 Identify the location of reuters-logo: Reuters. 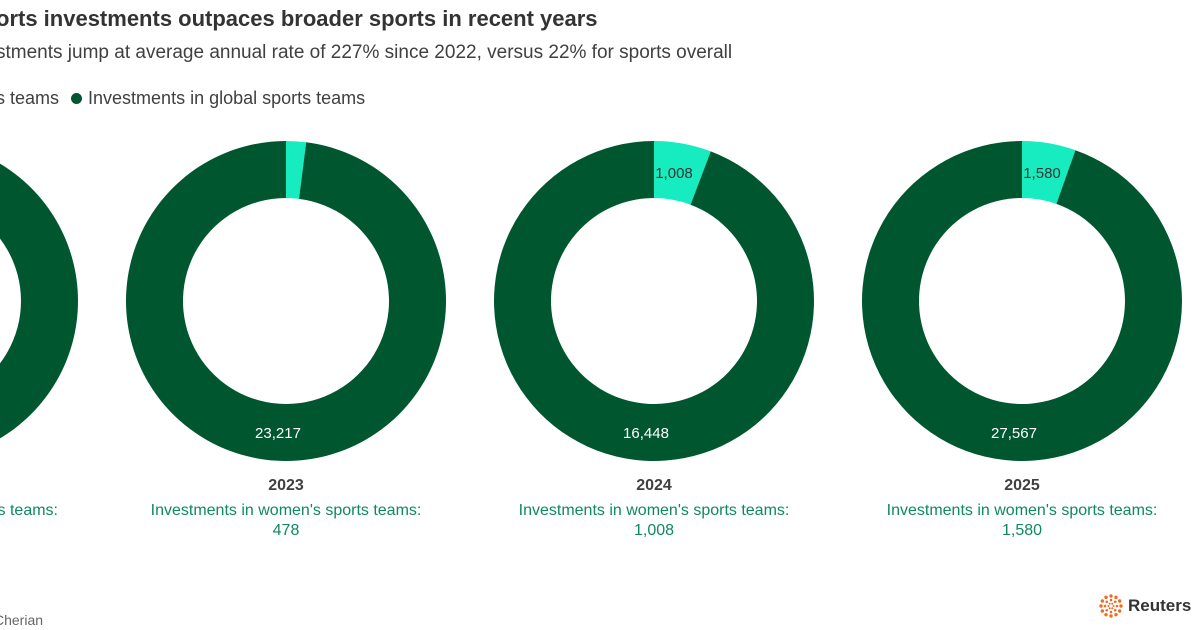
(1144, 606).